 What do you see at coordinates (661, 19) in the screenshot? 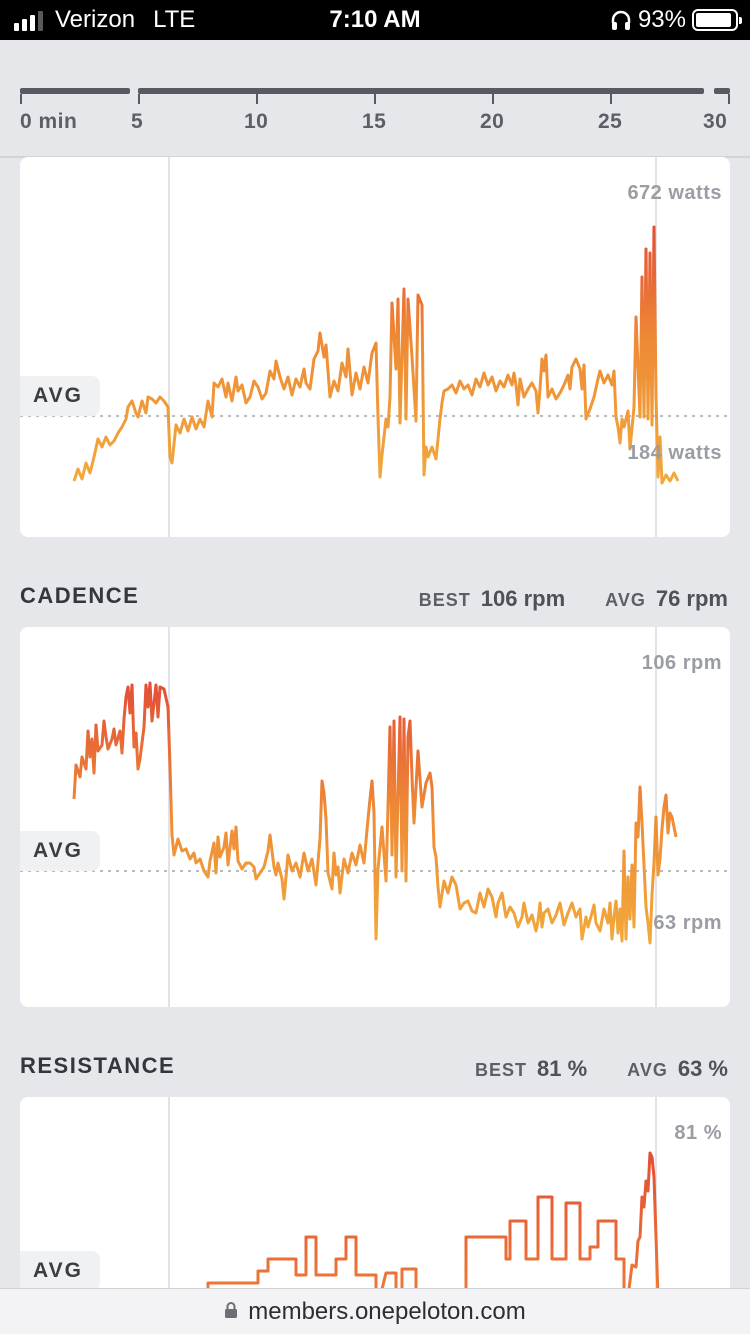
I see `battery-percent: 93%` at bounding box center [661, 19].